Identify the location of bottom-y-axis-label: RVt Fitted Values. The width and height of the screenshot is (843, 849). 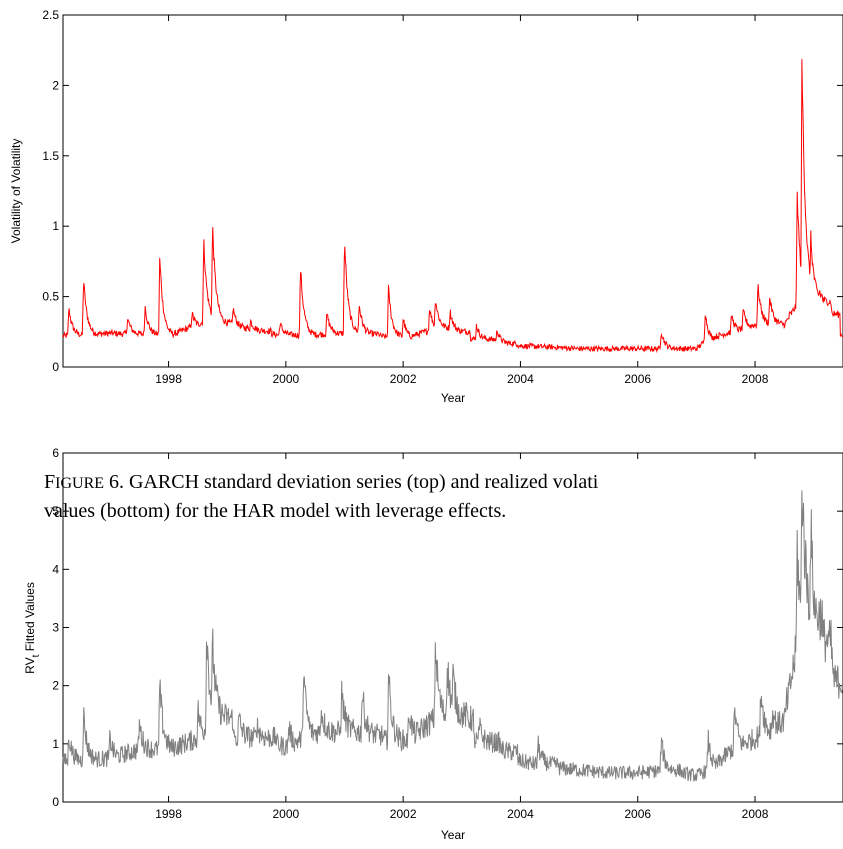
(32, 628).